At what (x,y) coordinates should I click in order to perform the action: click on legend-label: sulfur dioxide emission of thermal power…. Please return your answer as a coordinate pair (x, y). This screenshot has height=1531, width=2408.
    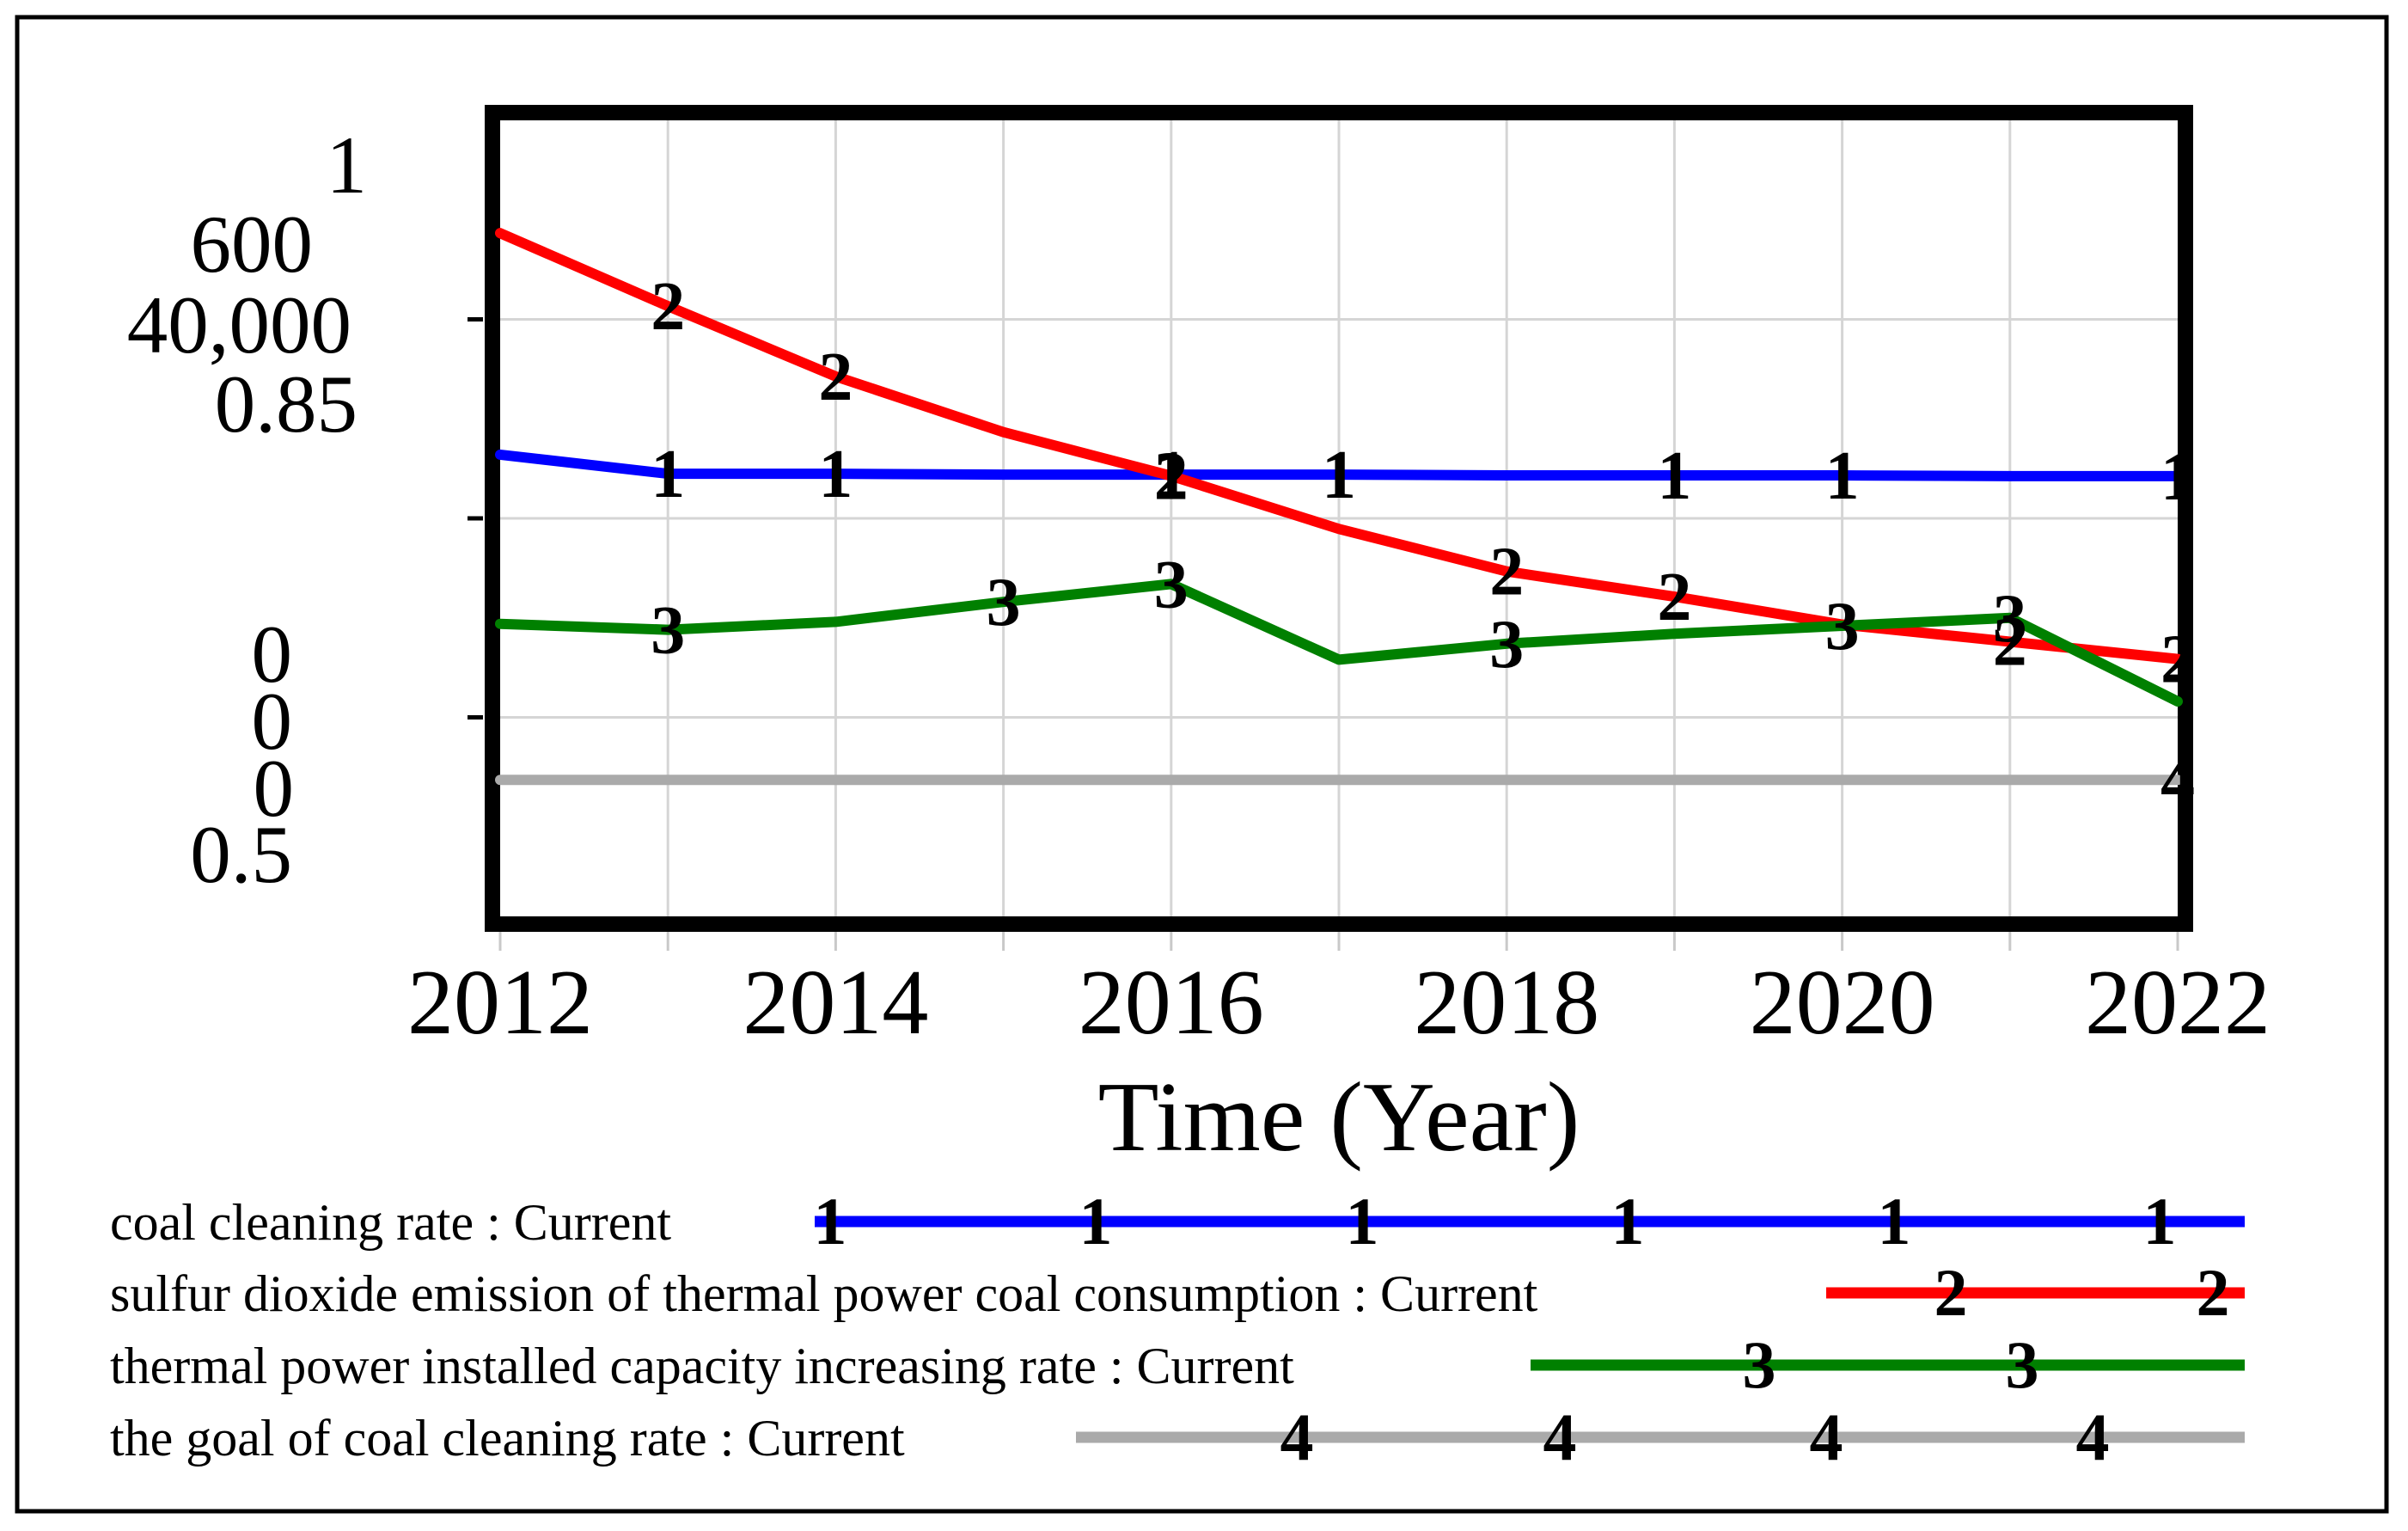
    Looking at the image, I should click on (824, 1293).